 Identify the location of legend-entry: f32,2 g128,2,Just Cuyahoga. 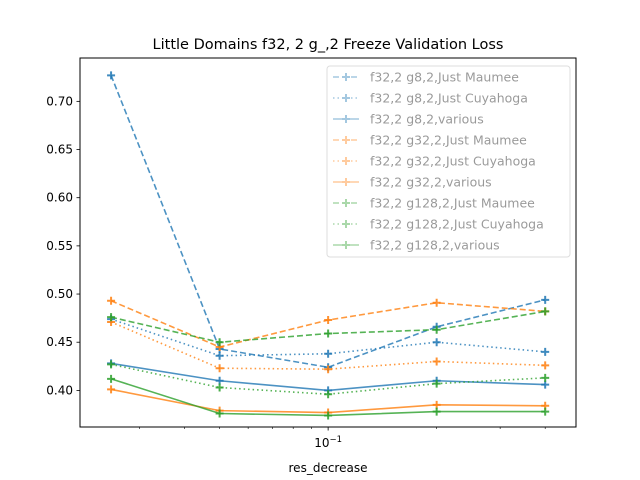
(438, 224).